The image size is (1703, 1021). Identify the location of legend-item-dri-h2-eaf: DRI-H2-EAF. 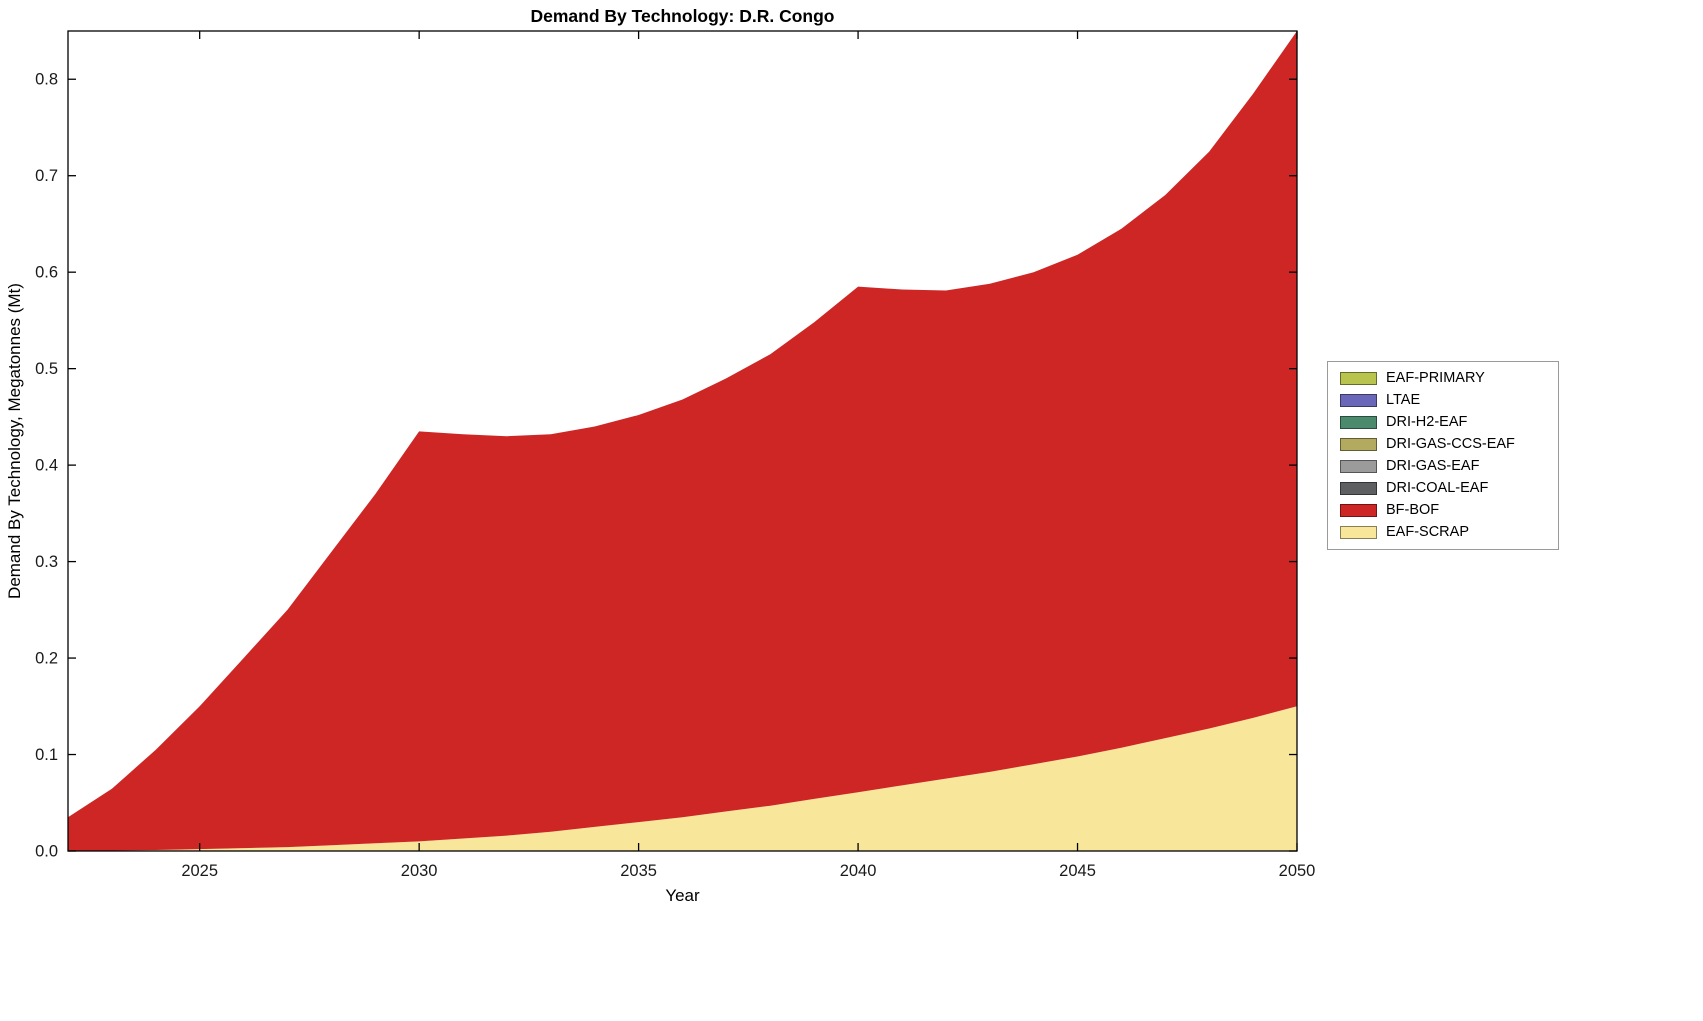
(1449, 422).